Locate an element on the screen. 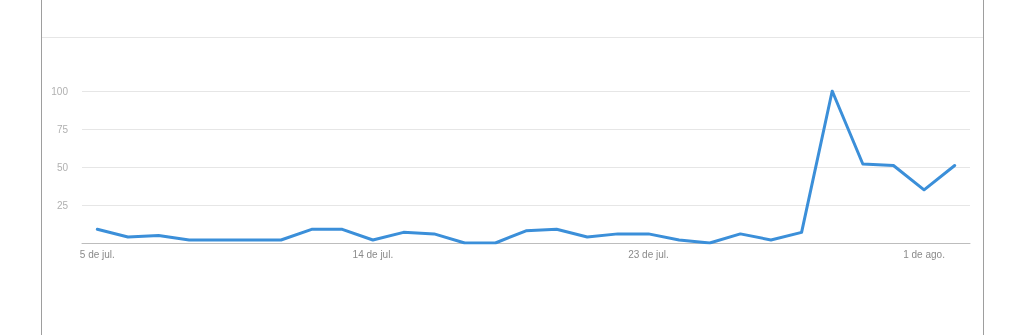 The height and width of the screenshot is (335, 1024). y-tick-label: 25 is located at coordinates (62, 205).